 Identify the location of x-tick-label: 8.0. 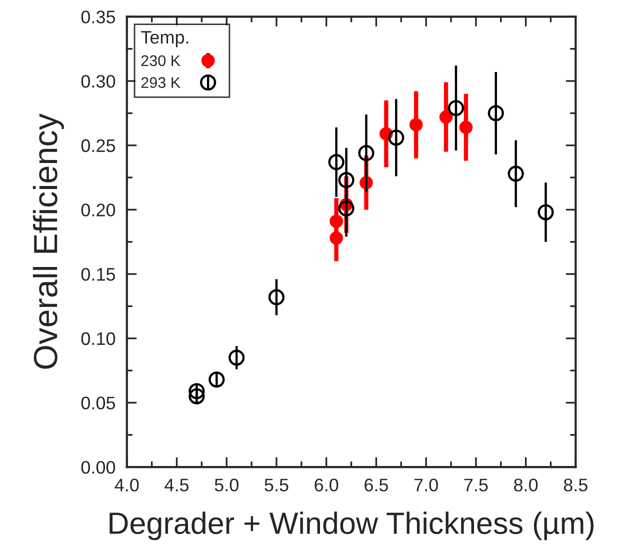
(526, 485).